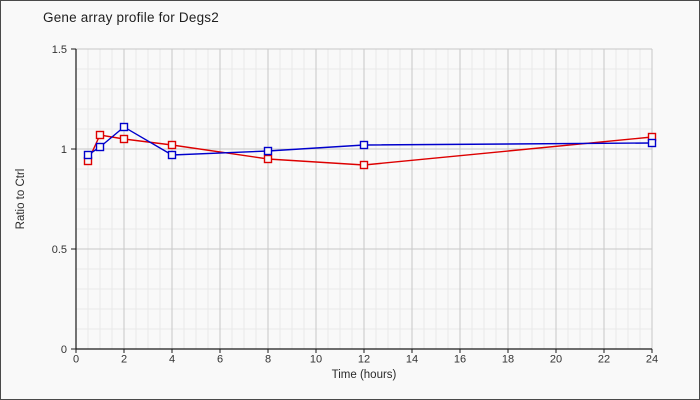 The height and width of the screenshot is (400, 700). What do you see at coordinates (556, 360) in the screenshot?
I see `svg-text: 20` at bounding box center [556, 360].